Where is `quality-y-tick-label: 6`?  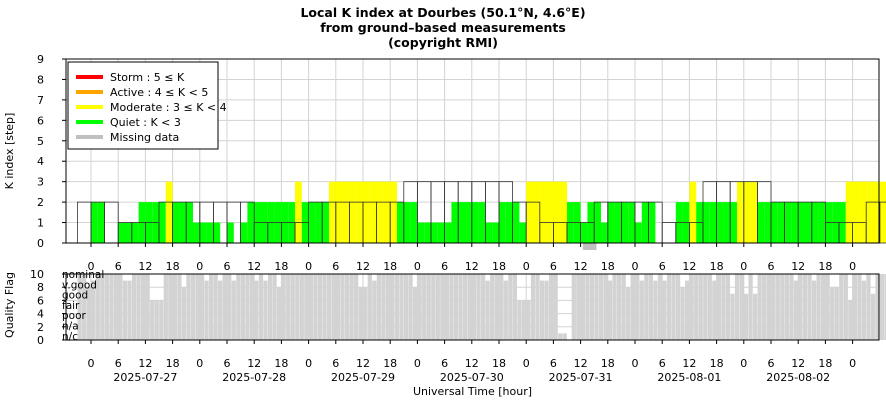
quality-y-tick-label: 6 is located at coordinates (40, 300).